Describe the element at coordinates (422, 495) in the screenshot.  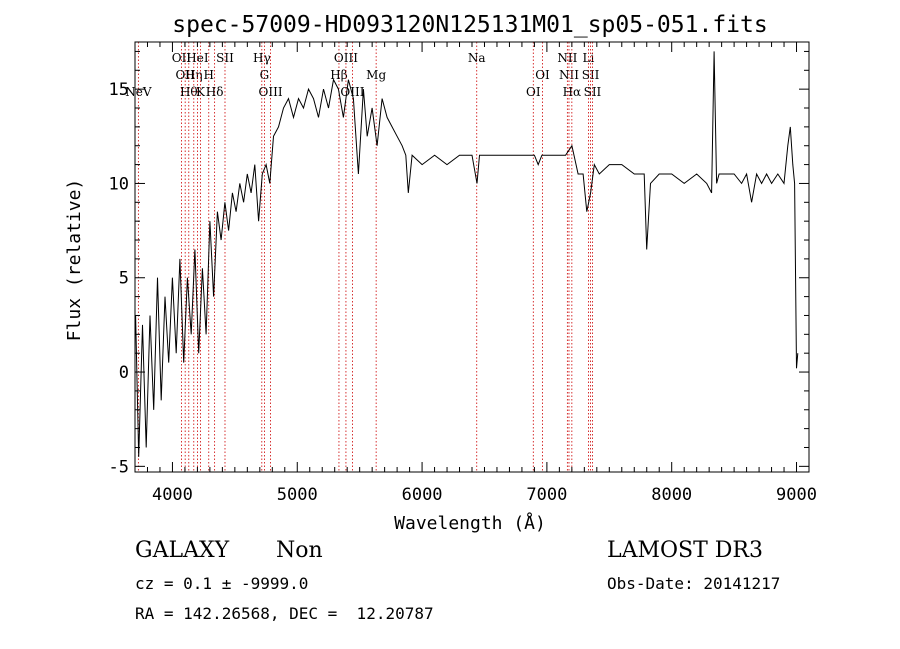
I see `x-tick-label: 6000` at that location.